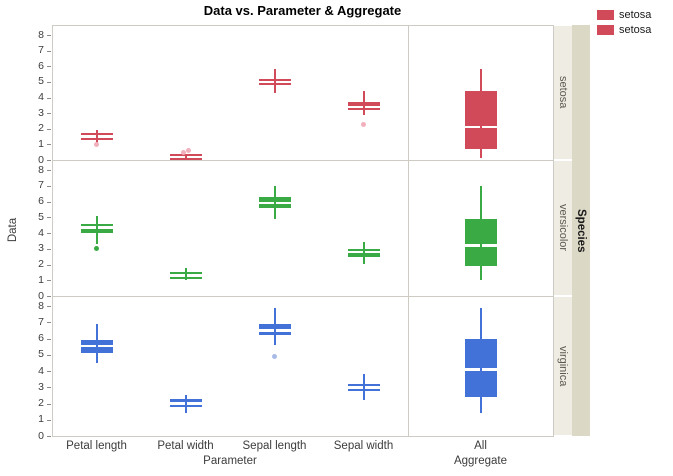 This screenshot has width=673, height=476. Describe the element at coordinates (363, 446) in the screenshot. I see `x-tick-label: Sepal width` at that location.